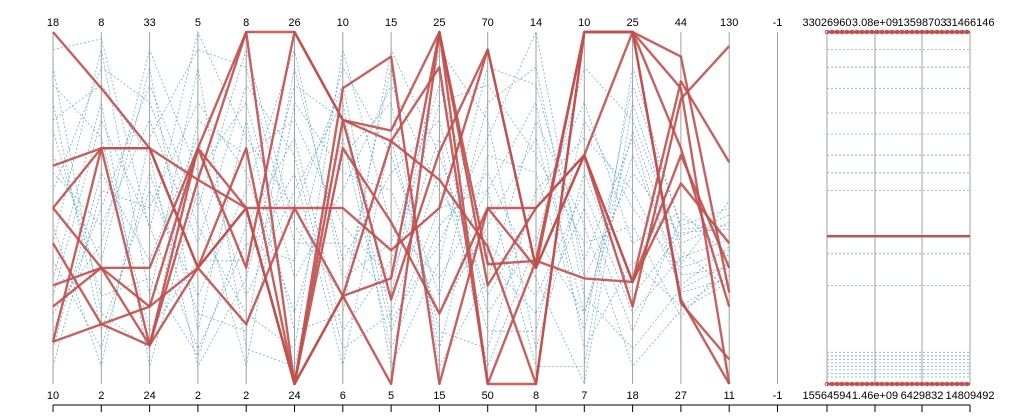 The width and height of the screenshot is (1024, 416). Describe the element at coordinates (439, 396) in the screenshot. I see `axis-min-label: 15` at that location.